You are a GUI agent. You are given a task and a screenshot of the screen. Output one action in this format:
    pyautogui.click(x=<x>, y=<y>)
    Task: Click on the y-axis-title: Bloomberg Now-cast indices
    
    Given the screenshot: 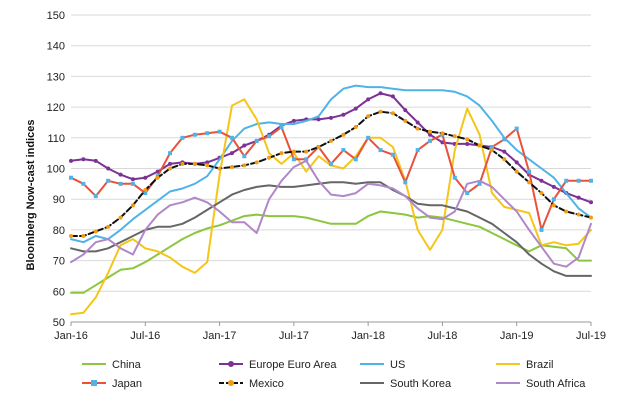 What is the action you would take?
    pyautogui.click(x=31, y=195)
    